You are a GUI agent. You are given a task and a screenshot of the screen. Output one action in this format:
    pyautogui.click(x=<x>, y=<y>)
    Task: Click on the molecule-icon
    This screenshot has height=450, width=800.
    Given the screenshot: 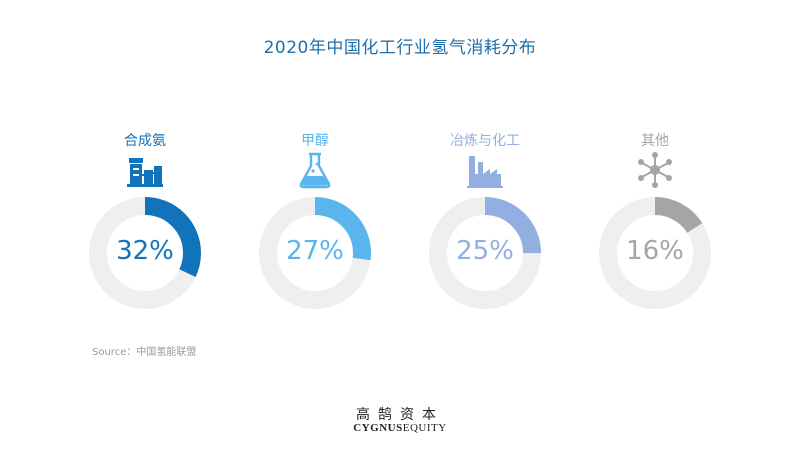 What is the action you would take?
    pyautogui.click(x=655, y=170)
    